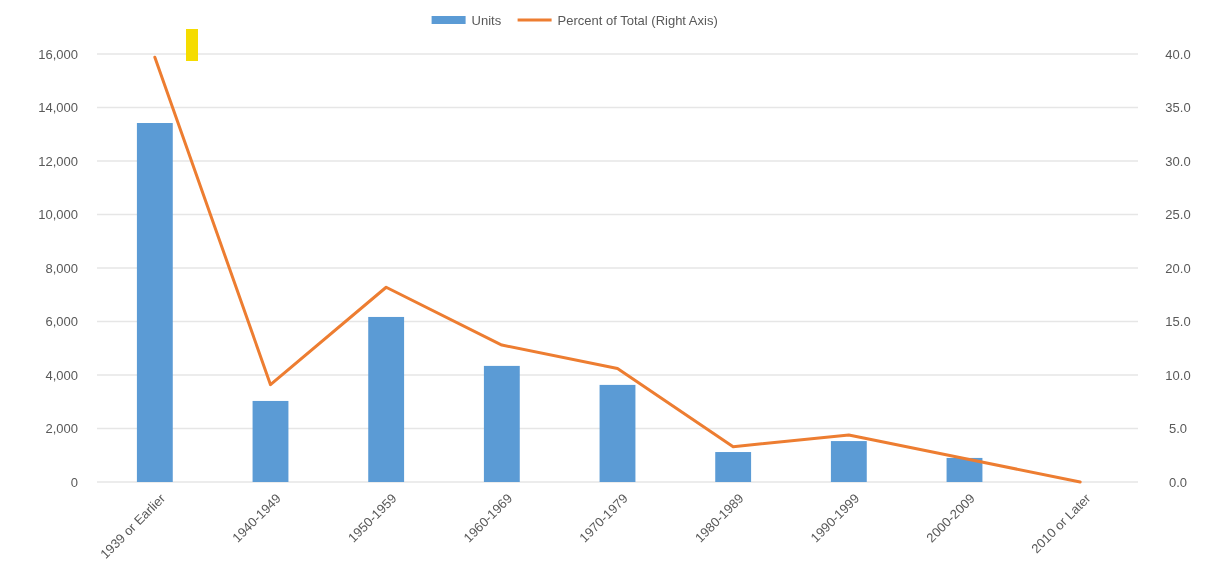 Image resolution: width=1208 pixels, height=580 pixels. Describe the element at coordinates (74, 482) in the screenshot. I see `y-tick-label: 0` at that location.